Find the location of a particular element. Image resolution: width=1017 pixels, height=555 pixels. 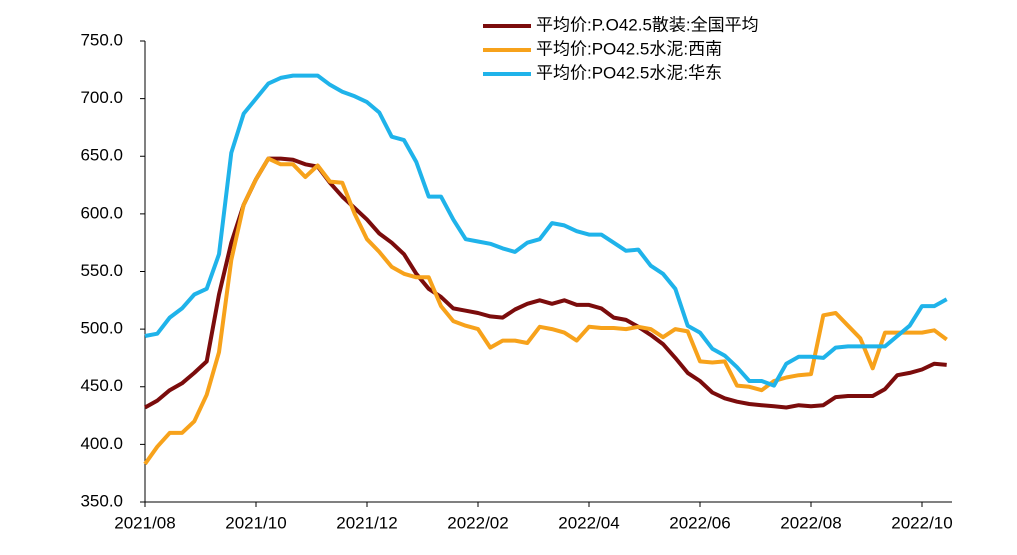

x-tick-label: 2022/08 is located at coordinates (810, 522).